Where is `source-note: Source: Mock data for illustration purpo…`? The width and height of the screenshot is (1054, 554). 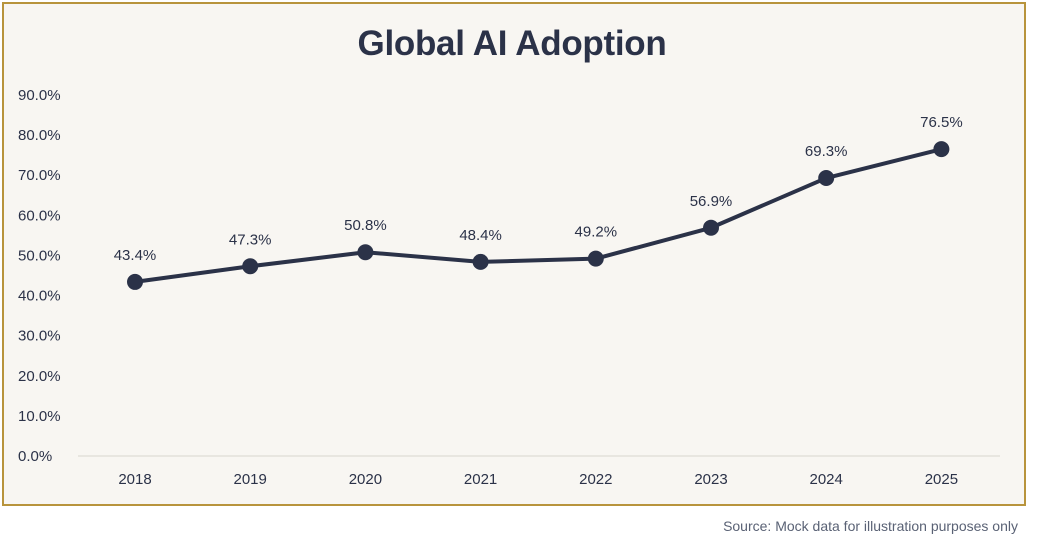
source-note: Source: Mock data for illustration purpo… is located at coordinates (870, 526).